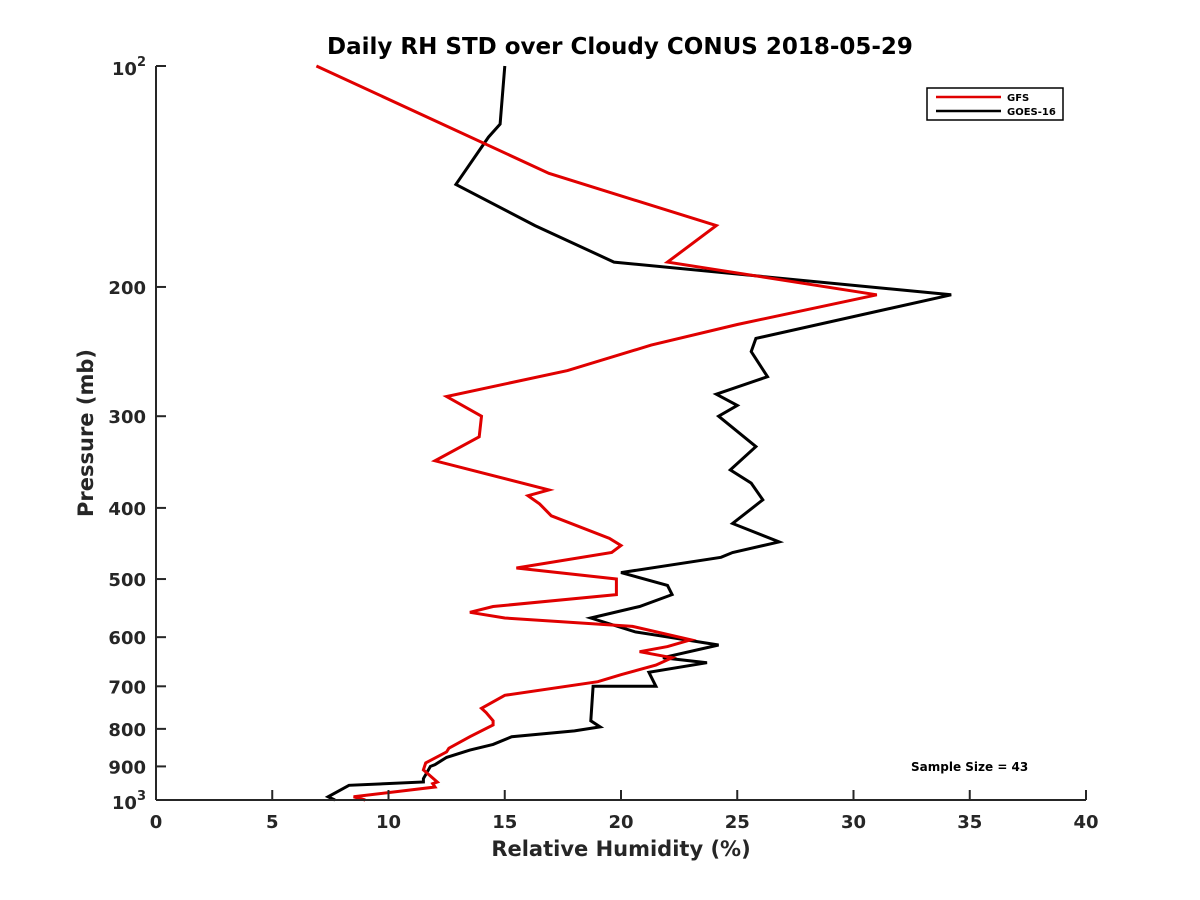  What do you see at coordinates (127, 687) in the screenshot?
I see `y-tick-label: 700` at bounding box center [127, 687].